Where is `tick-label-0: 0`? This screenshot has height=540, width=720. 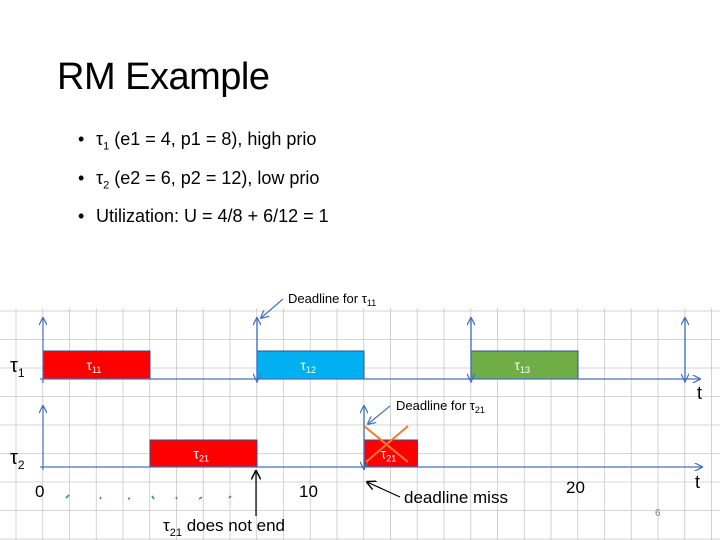 tick-label-0: 0 is located at coordinates (39, 491).